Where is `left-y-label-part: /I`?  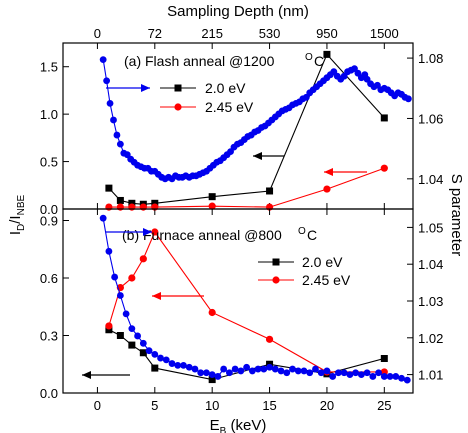 left-y-label-part: /I is located at coordinates (15, 219).